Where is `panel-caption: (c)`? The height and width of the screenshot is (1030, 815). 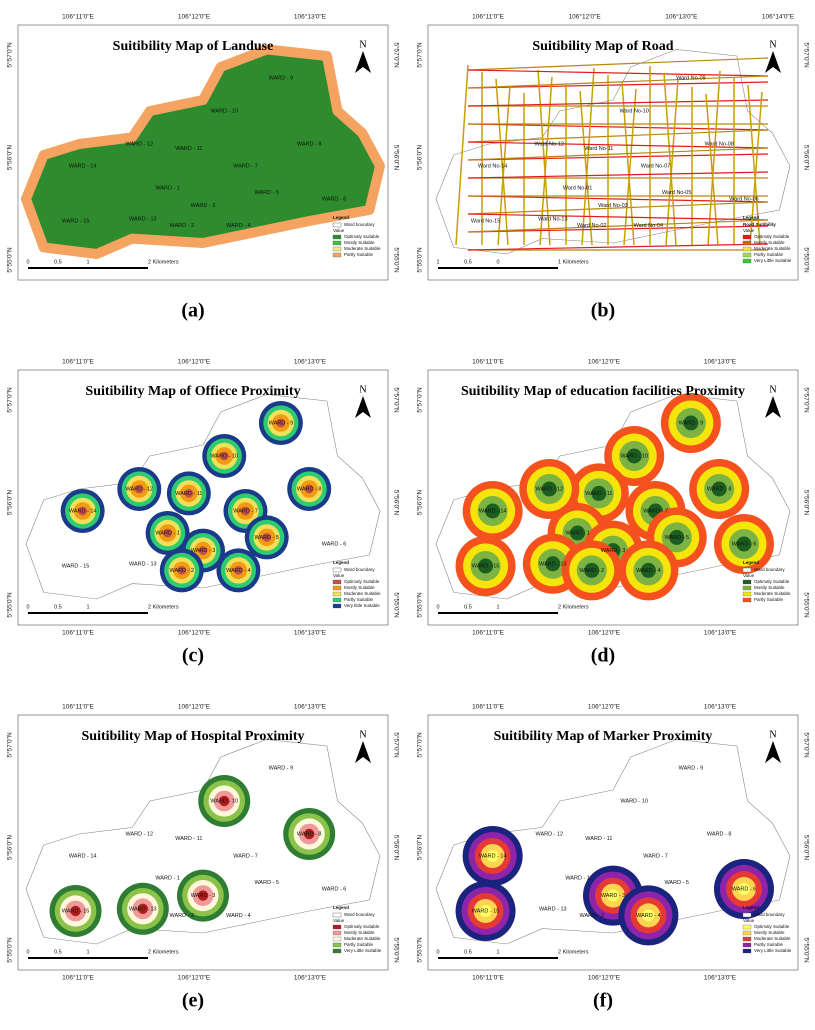
panel-caption: (c) is located at coordinates (193, 656).